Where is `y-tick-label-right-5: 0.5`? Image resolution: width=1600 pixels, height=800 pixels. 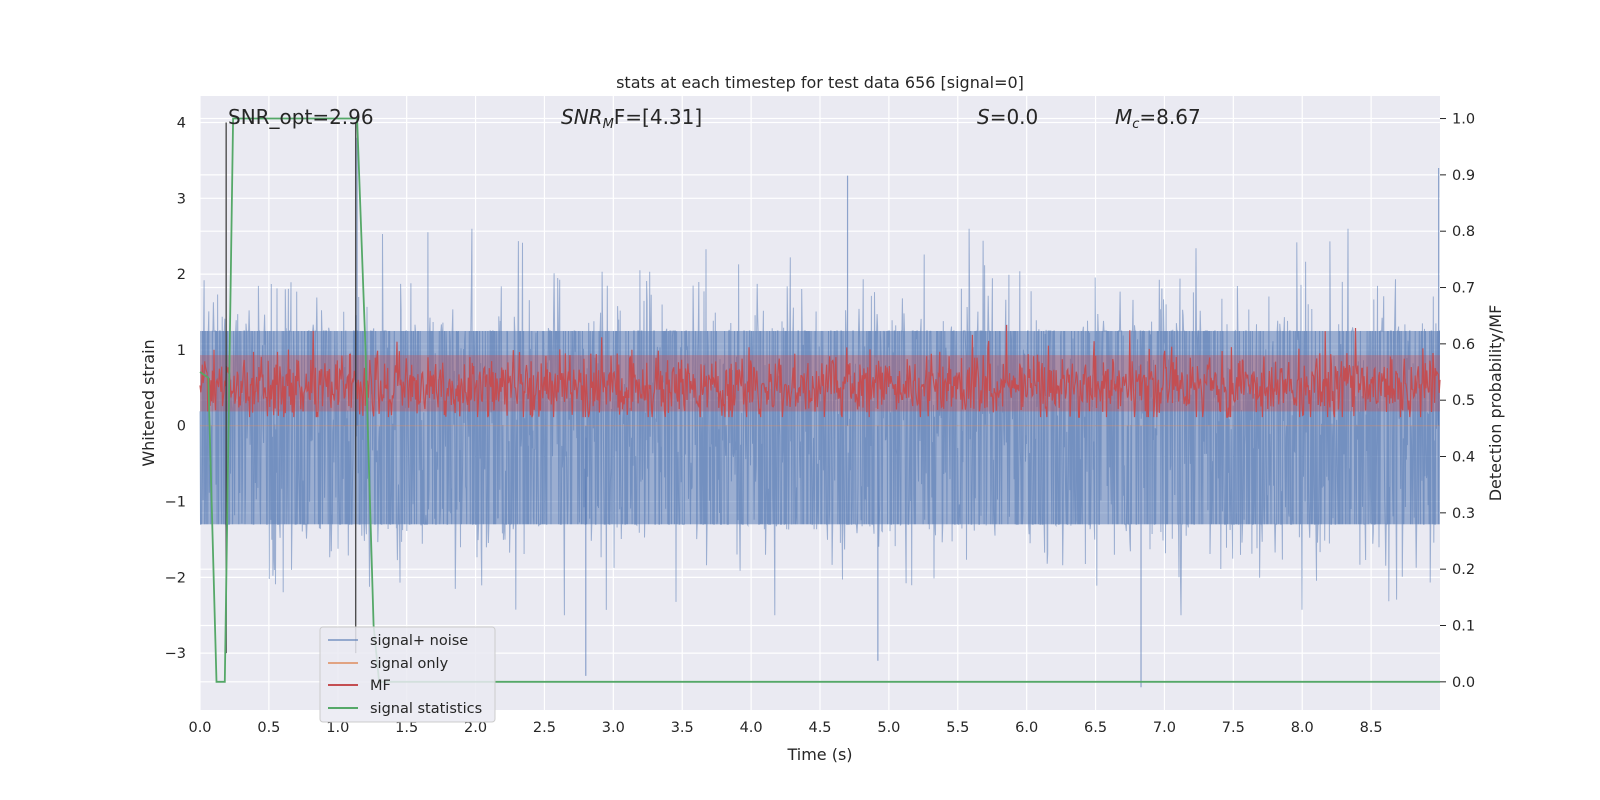 y-tick-label-right-5: 0.5 is located at coordinates (1463, 401).